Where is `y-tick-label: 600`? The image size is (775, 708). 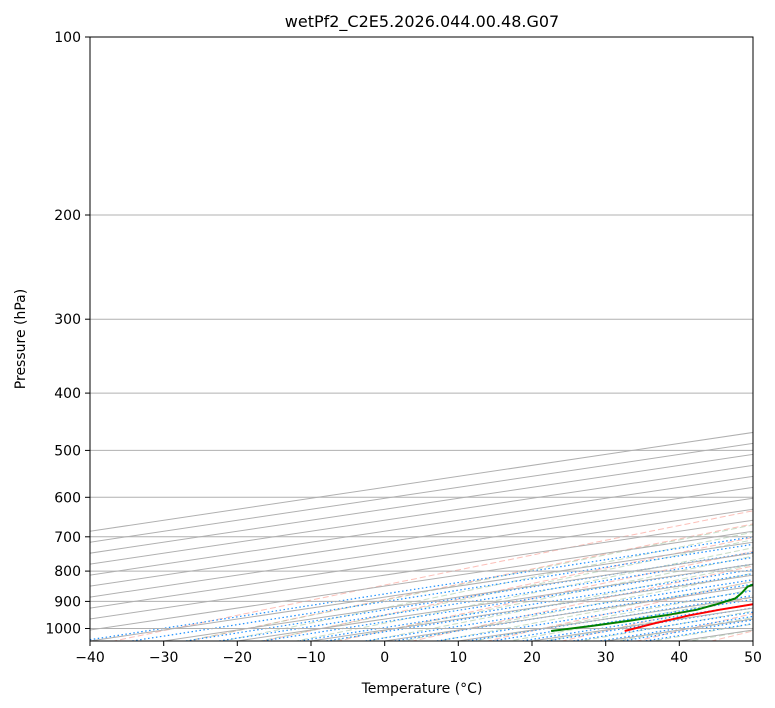
y-tick-label: 600 is located at coordinates (67, 498).